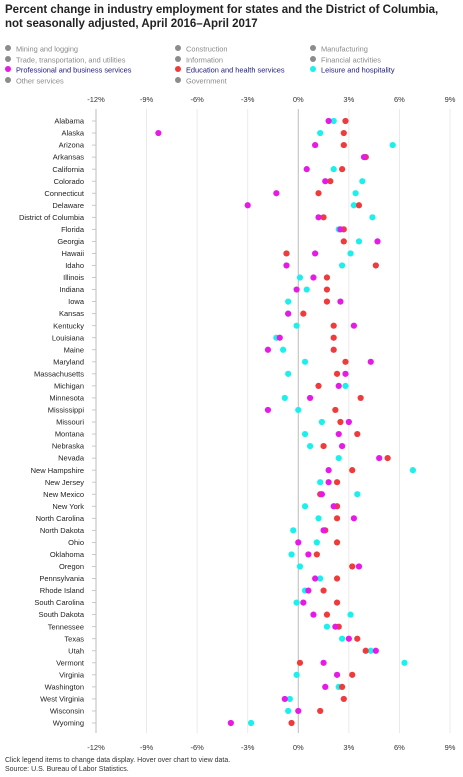 Image resolution: width=463 pixels, height=777 pixels. I want to click on legend-item: Professional and business services, so click(68, 70).